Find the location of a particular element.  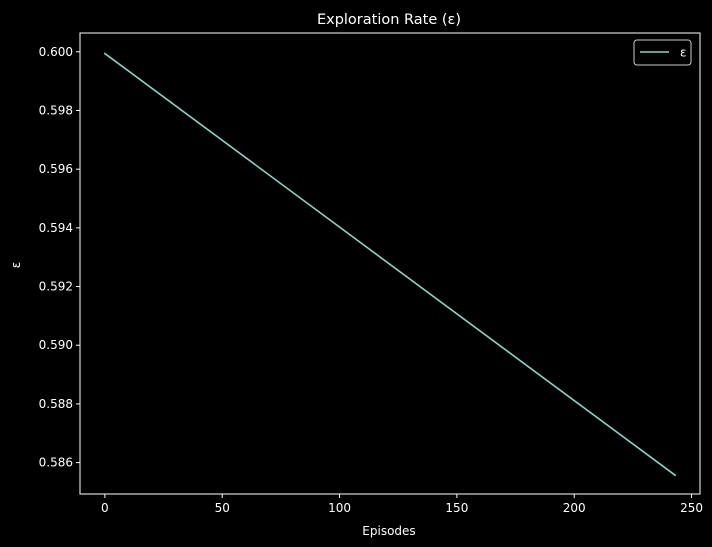

x-axis-label: Episodes is located at coordinates (388, 531).